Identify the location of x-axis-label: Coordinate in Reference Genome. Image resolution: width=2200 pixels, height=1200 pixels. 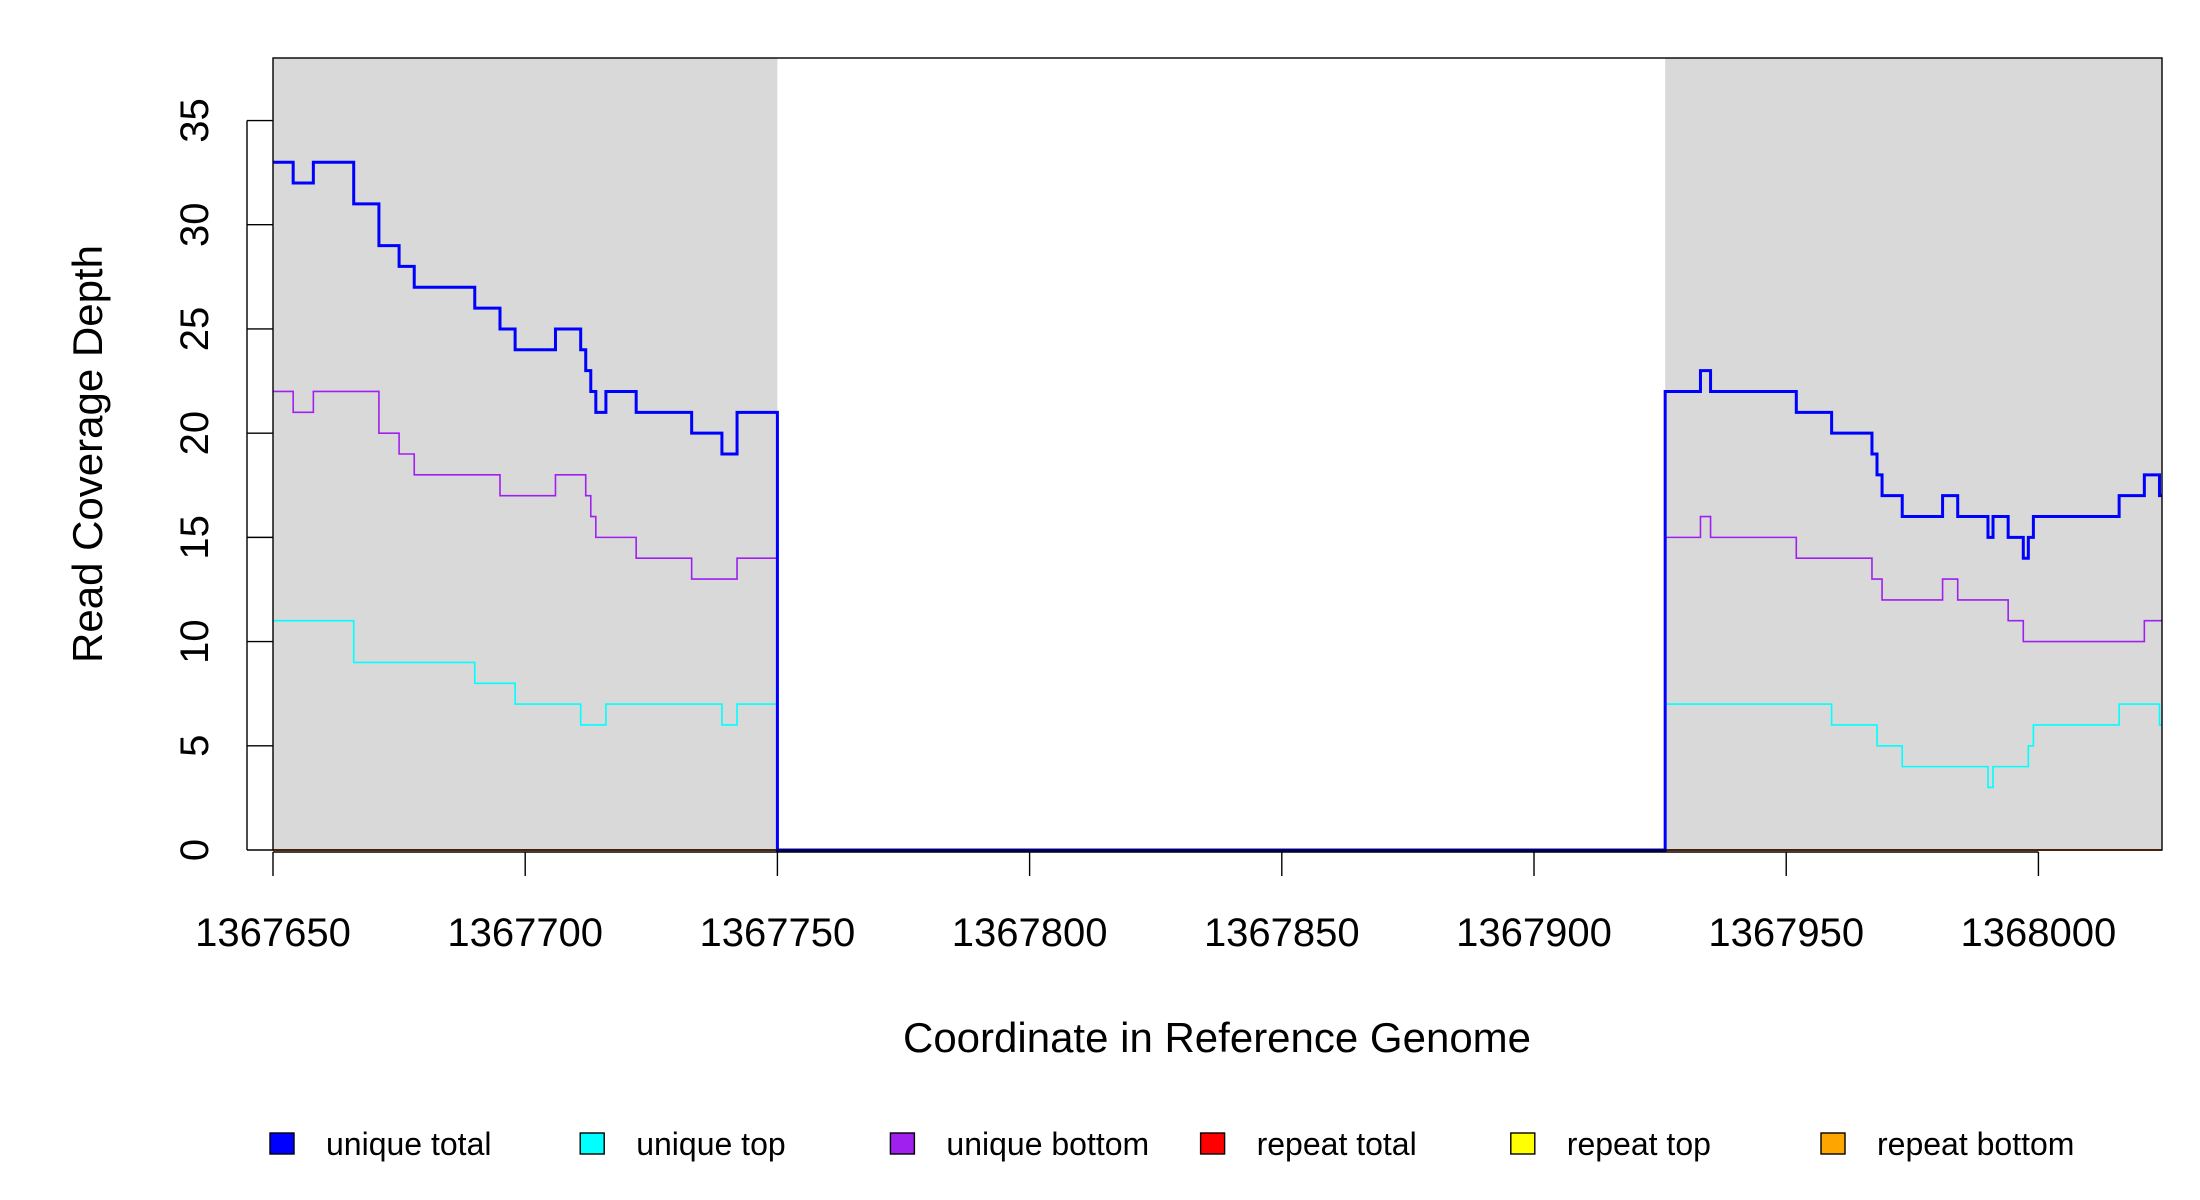
(1217, 1037).